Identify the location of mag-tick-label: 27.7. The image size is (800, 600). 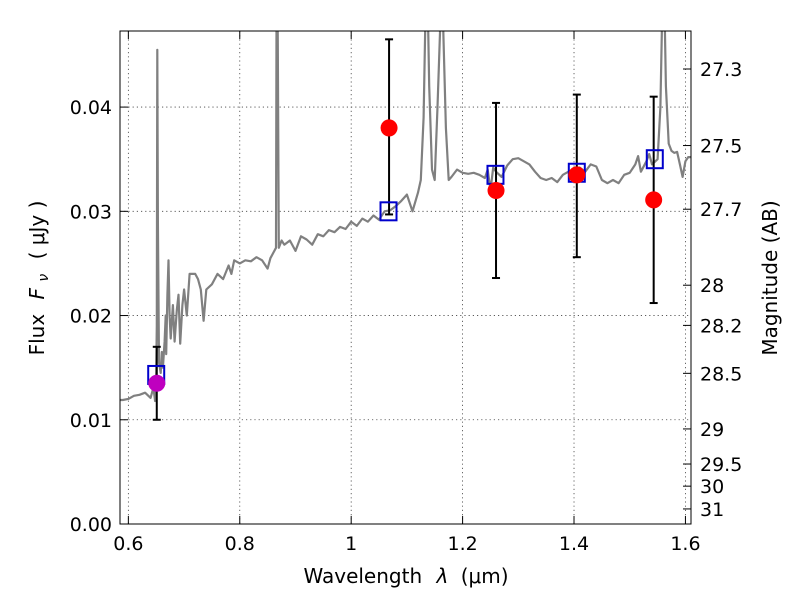
(721, 210).